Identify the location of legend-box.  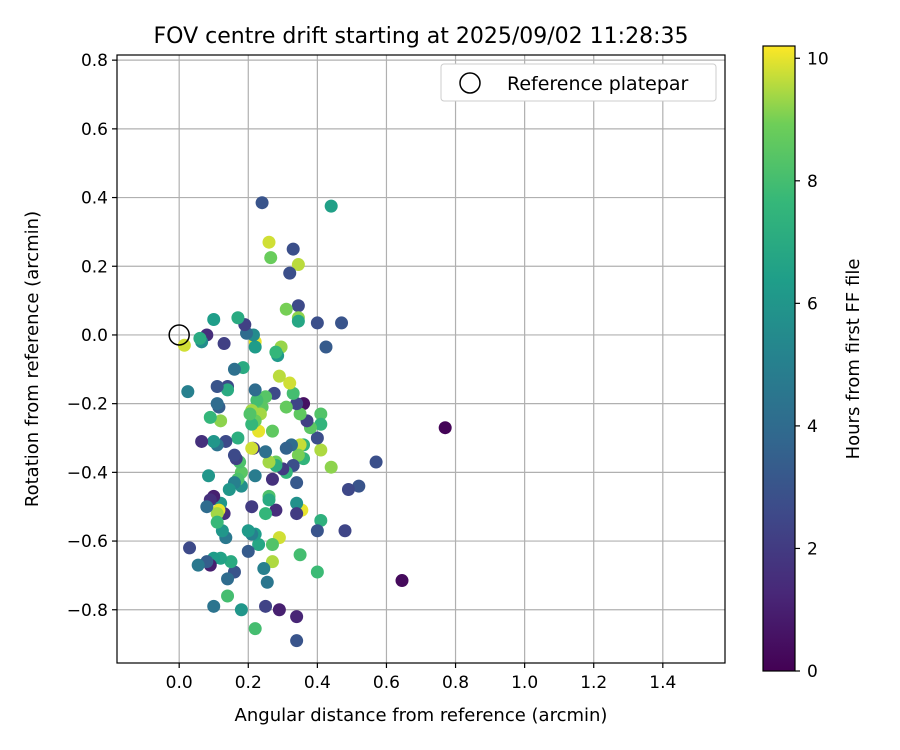
(578, 82).